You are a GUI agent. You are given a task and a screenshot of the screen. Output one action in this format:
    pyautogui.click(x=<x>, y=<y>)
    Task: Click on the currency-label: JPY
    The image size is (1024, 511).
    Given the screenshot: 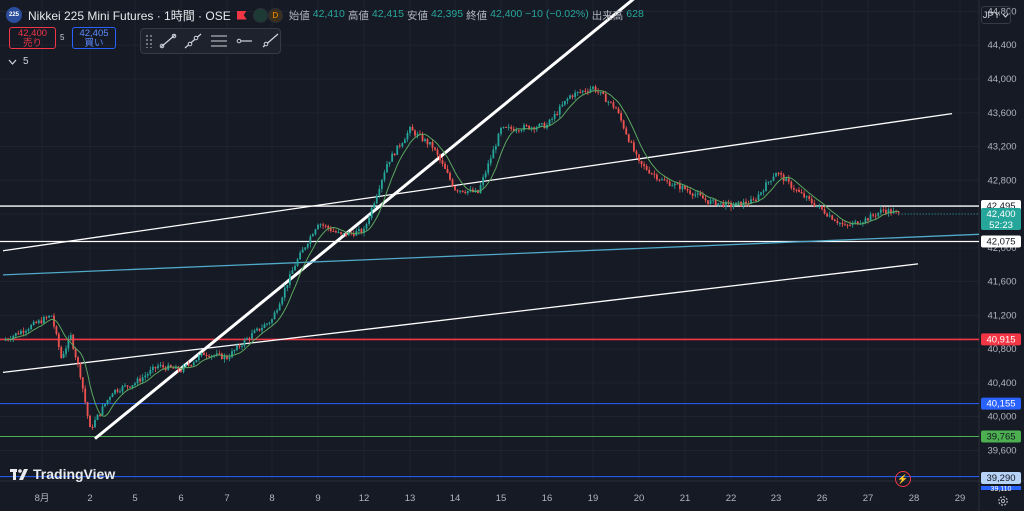 What is the action you would take?
    pyautogui.click(x=991, y=15)
    